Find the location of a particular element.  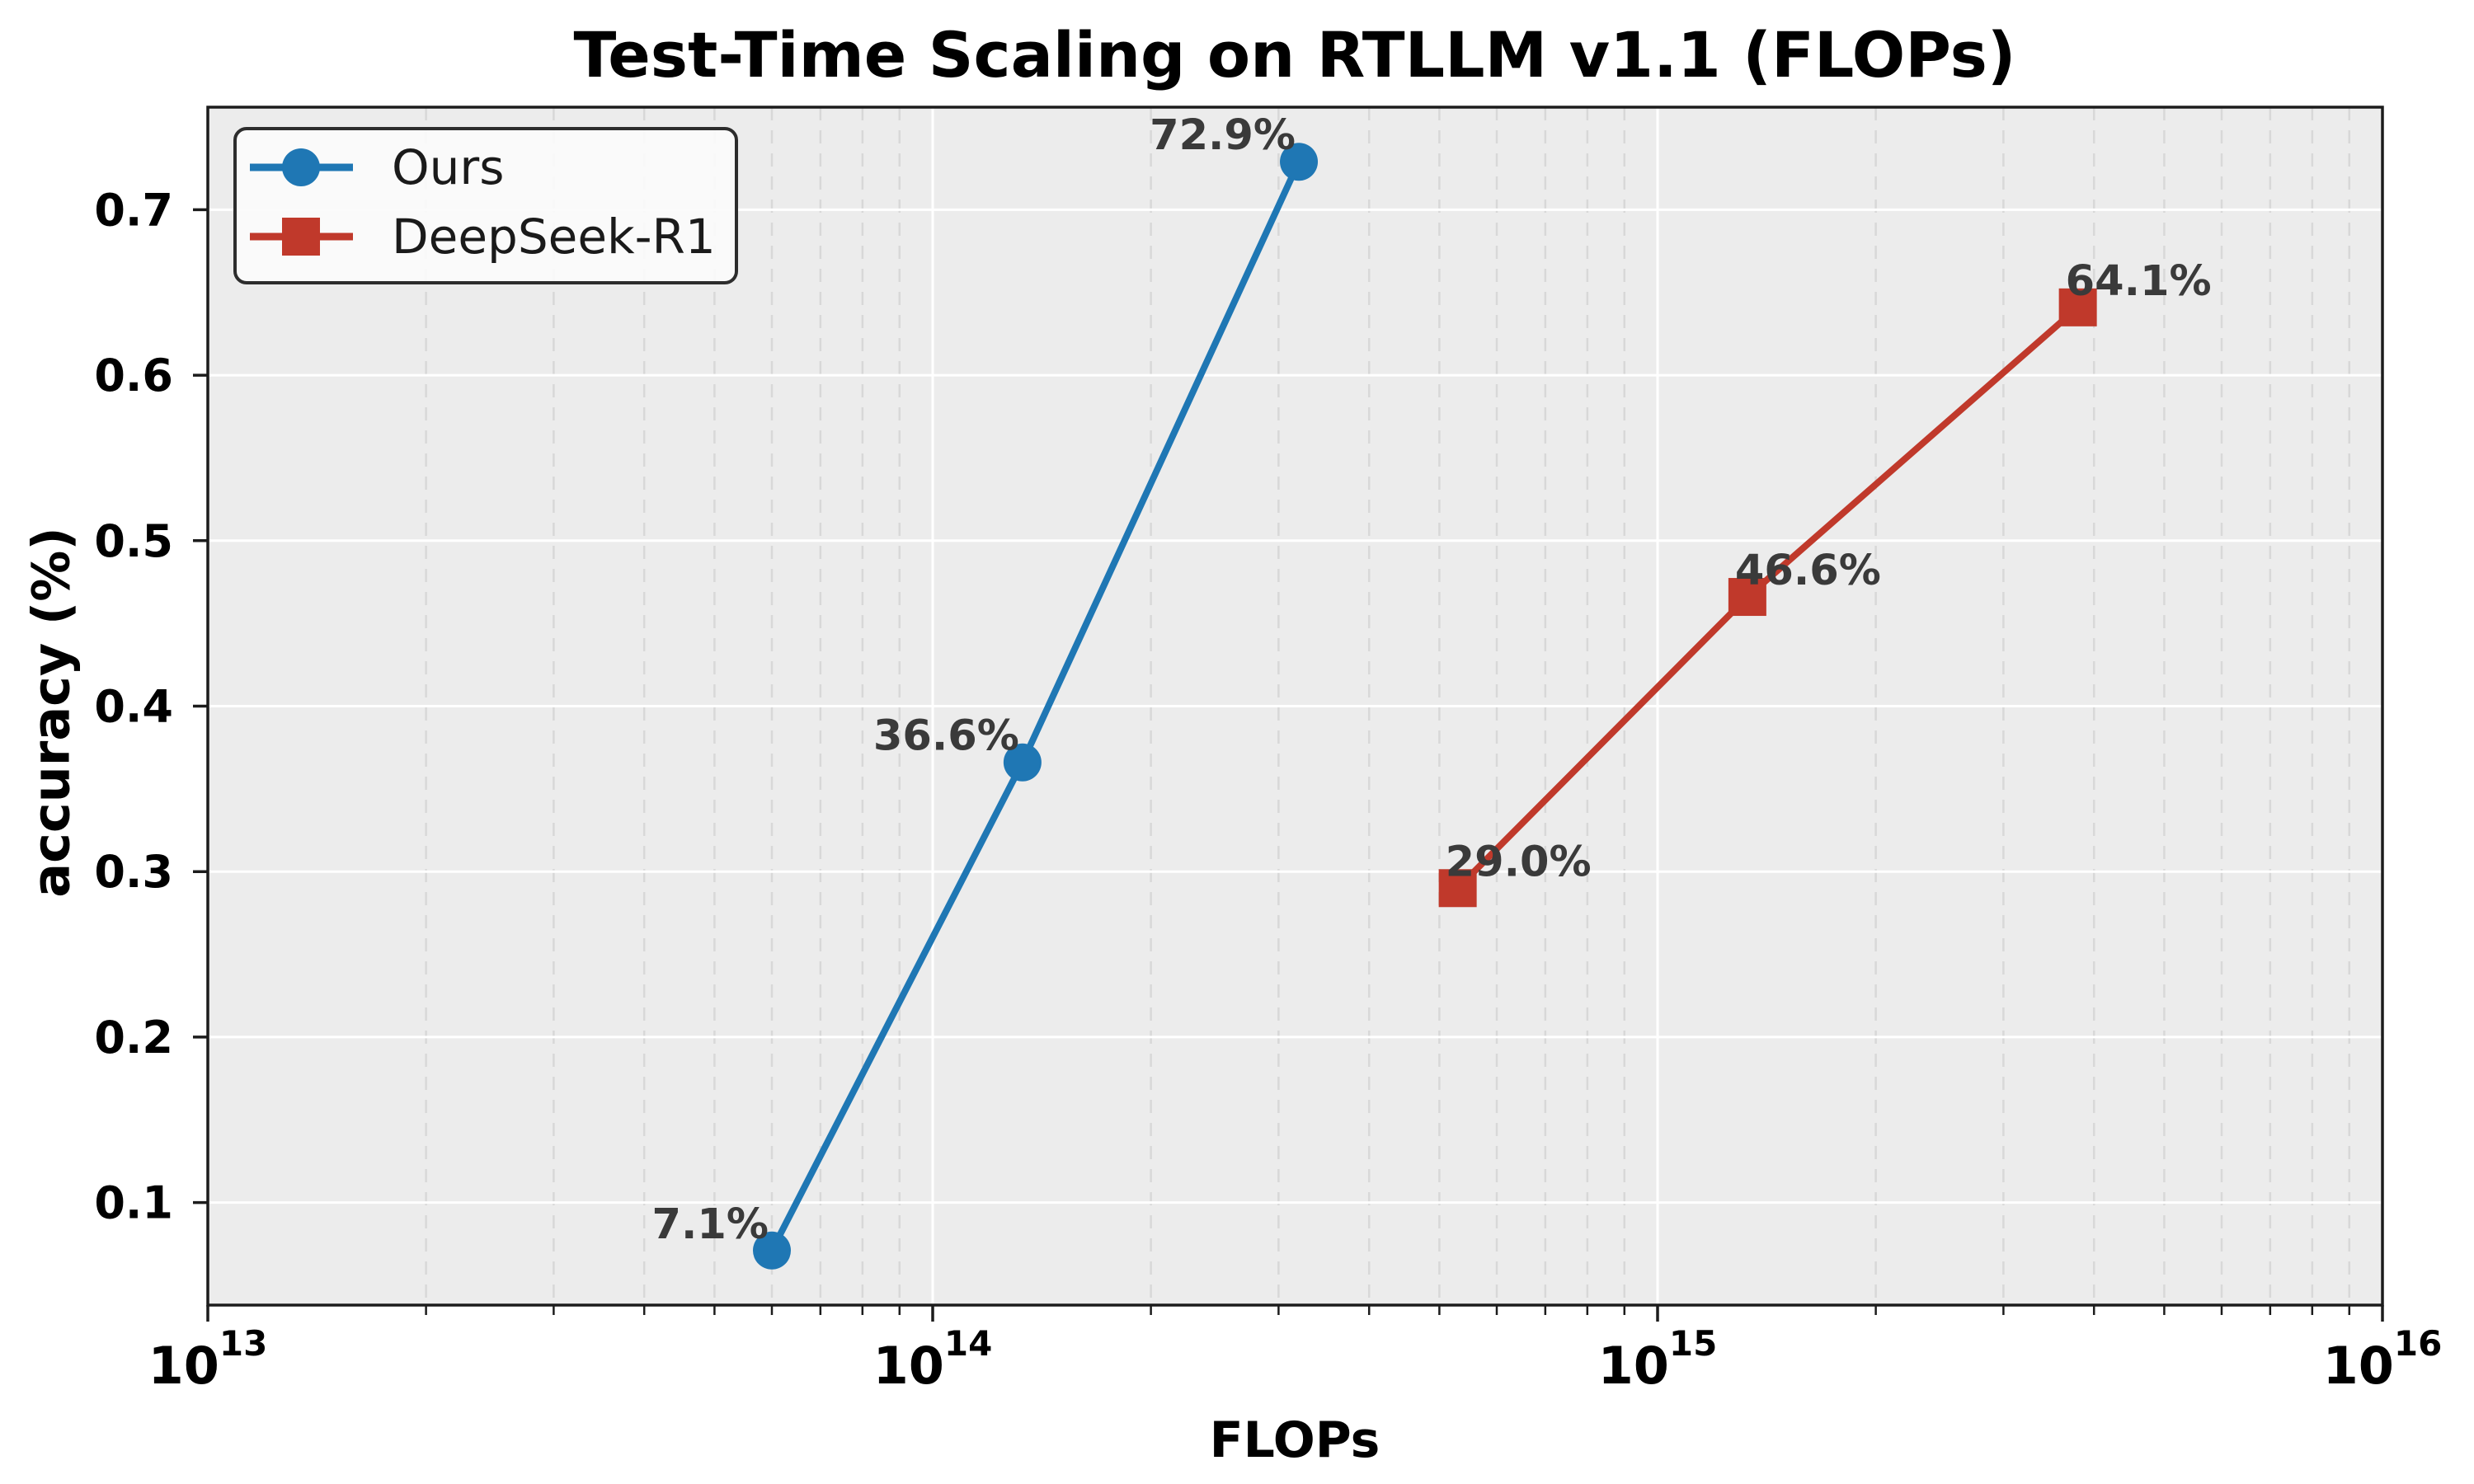

point-label-ours-0: 7.1% is located at coordinates (710, 1224).